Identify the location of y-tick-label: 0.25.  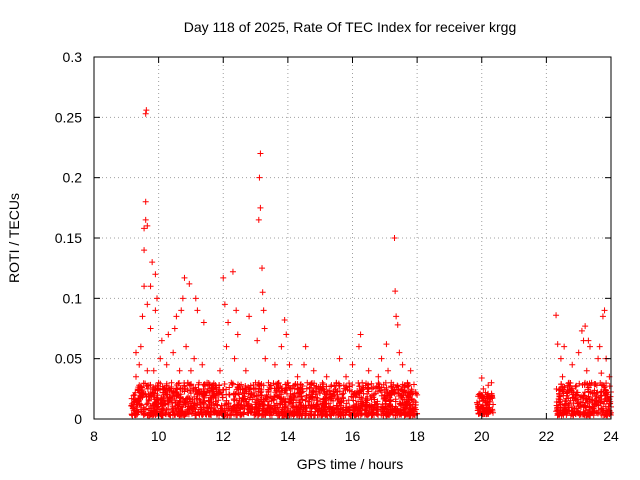
(68, 117).